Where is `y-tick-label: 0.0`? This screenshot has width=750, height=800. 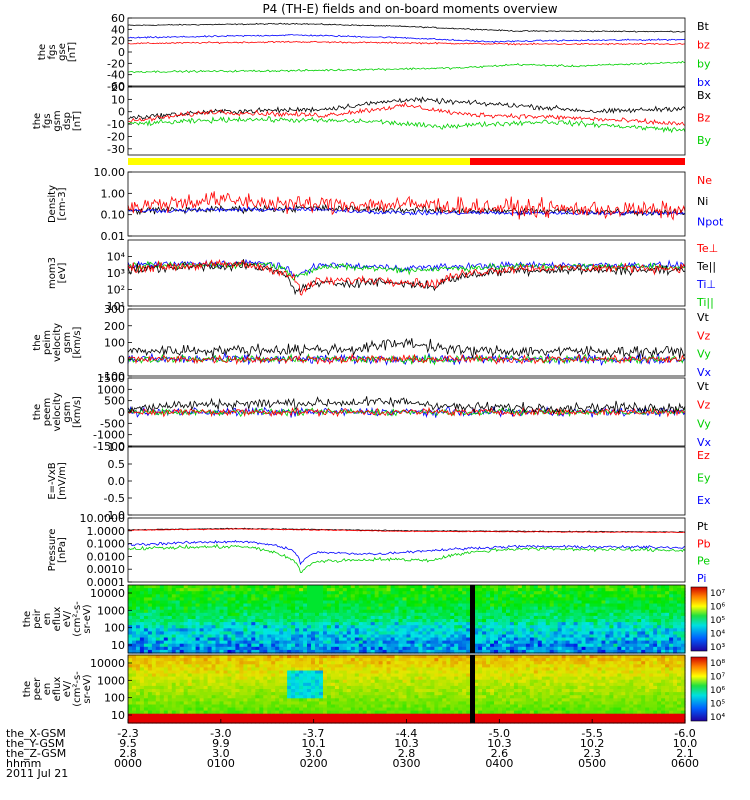
y-tick-label: 0.0 is located at coordinates (117, 481).